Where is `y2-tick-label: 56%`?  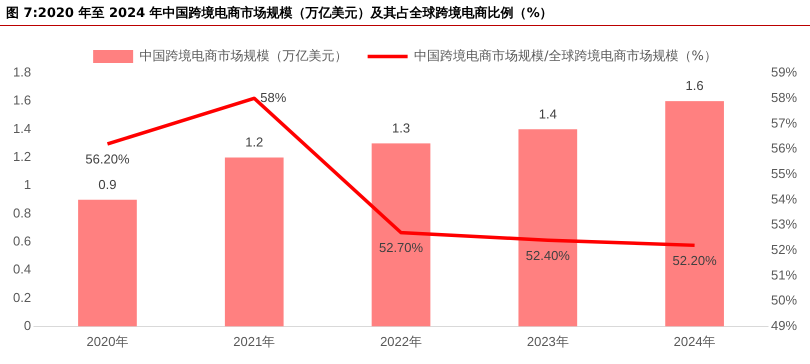 y2-tick-label: 56% is located at coordinates (784, 148).